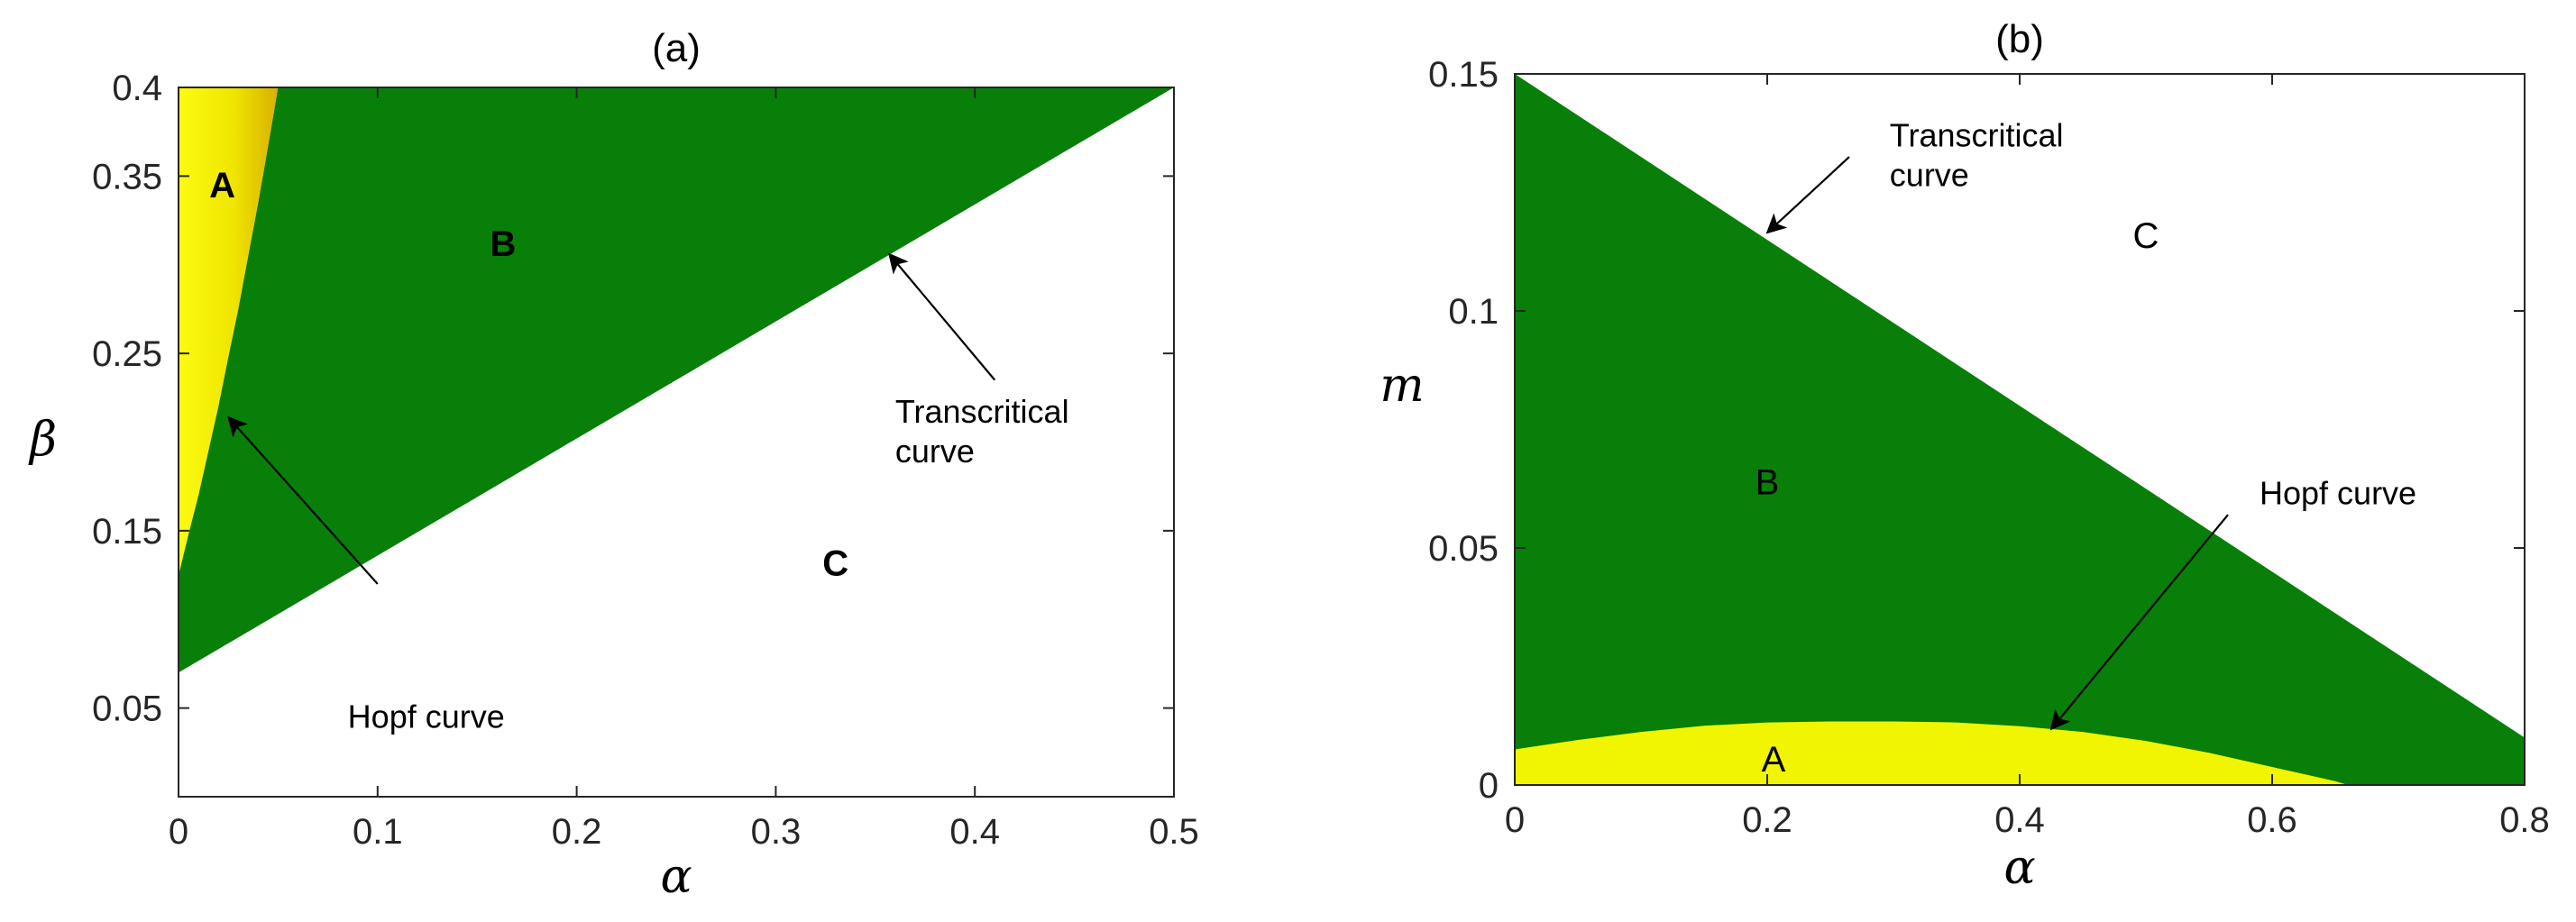 This screenshot has width=2576, height=922. What do you see at coordinates (1174, 832) in the screenshot?
I see `x-tick-label: 0.5` at bounding box center [1174, 832].